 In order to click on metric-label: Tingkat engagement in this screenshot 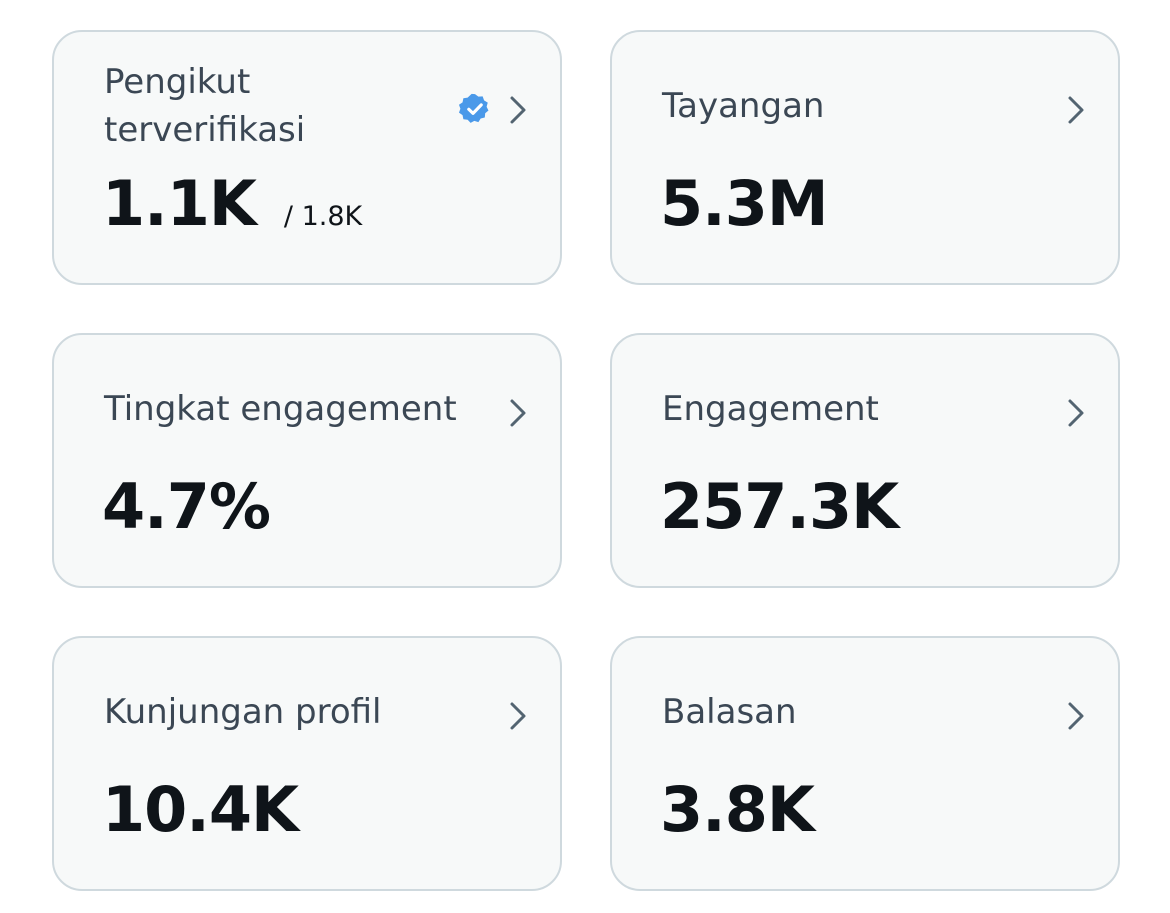, I will do `click(280, 409)`.